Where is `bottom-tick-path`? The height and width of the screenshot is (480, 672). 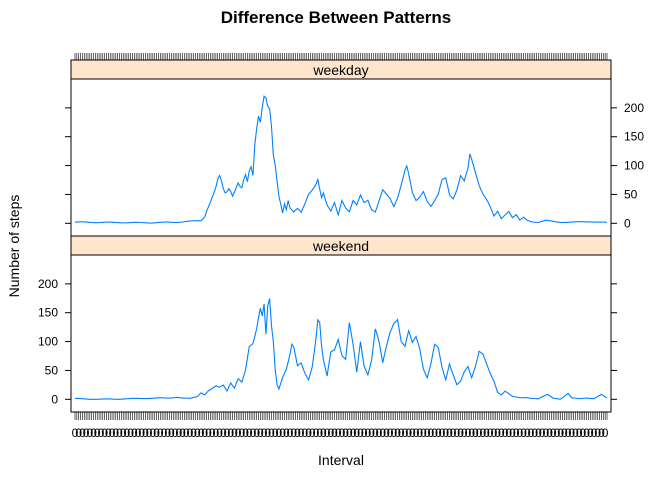 bottom-tick-path is located at coordinates (341, 416).